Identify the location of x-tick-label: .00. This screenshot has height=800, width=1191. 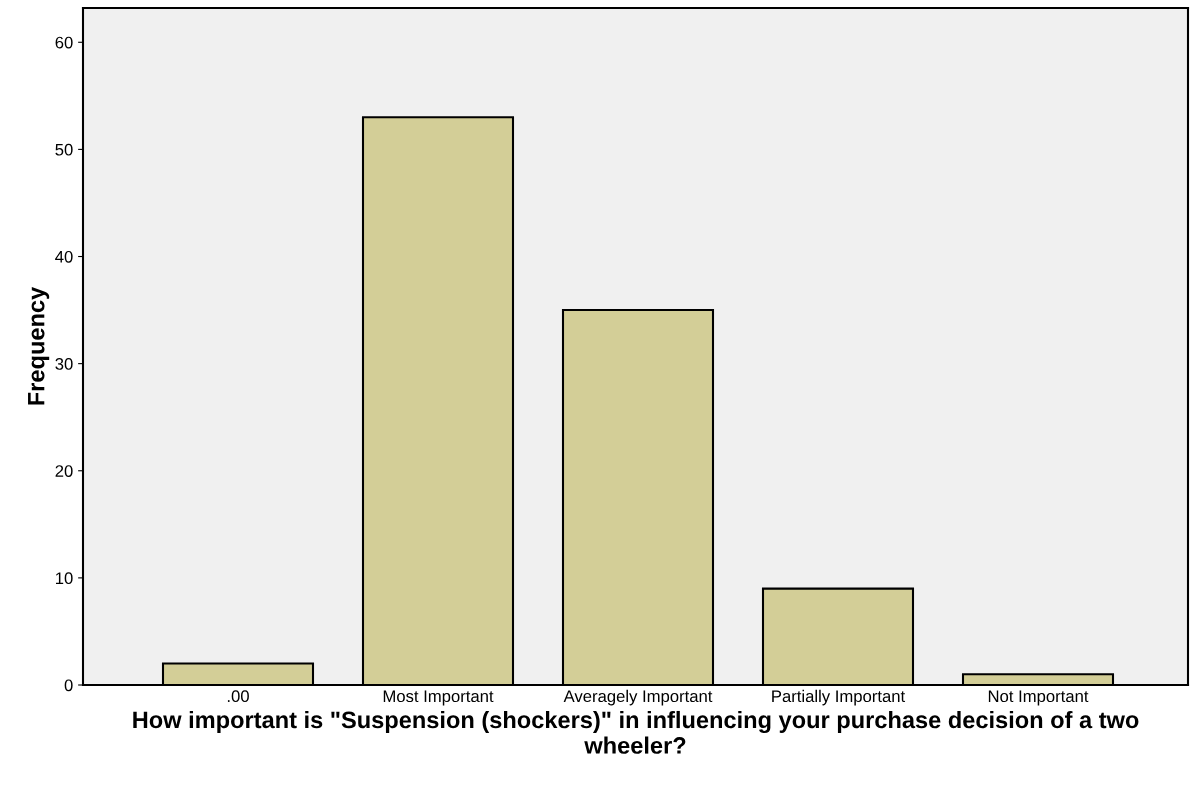
(238, 696).